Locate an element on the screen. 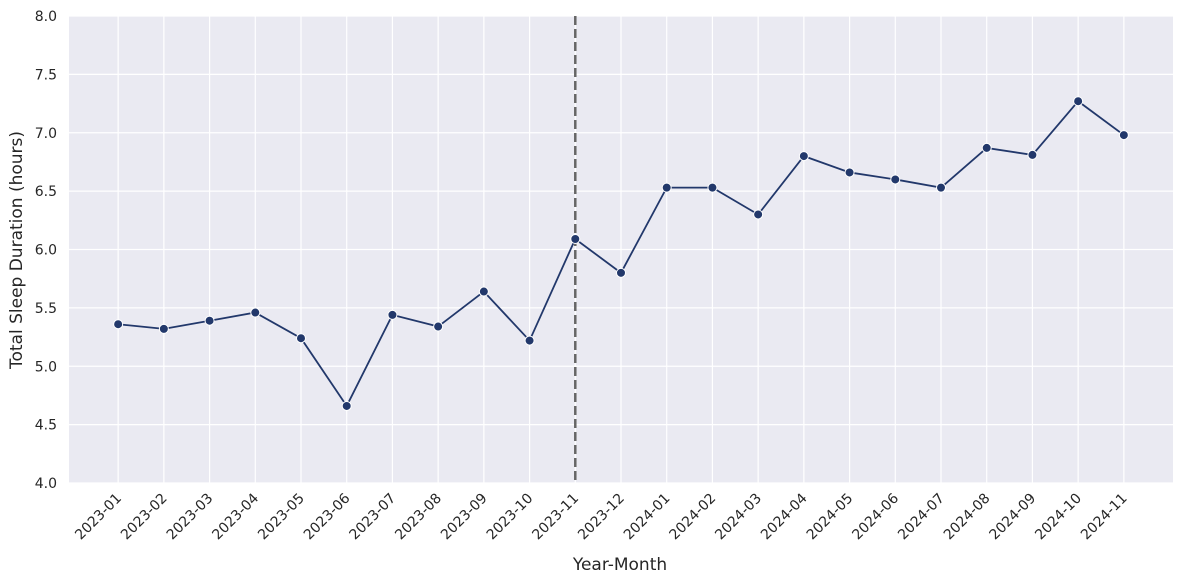  x-tick-label: 2023-03 is located at coordinates (190, 517).